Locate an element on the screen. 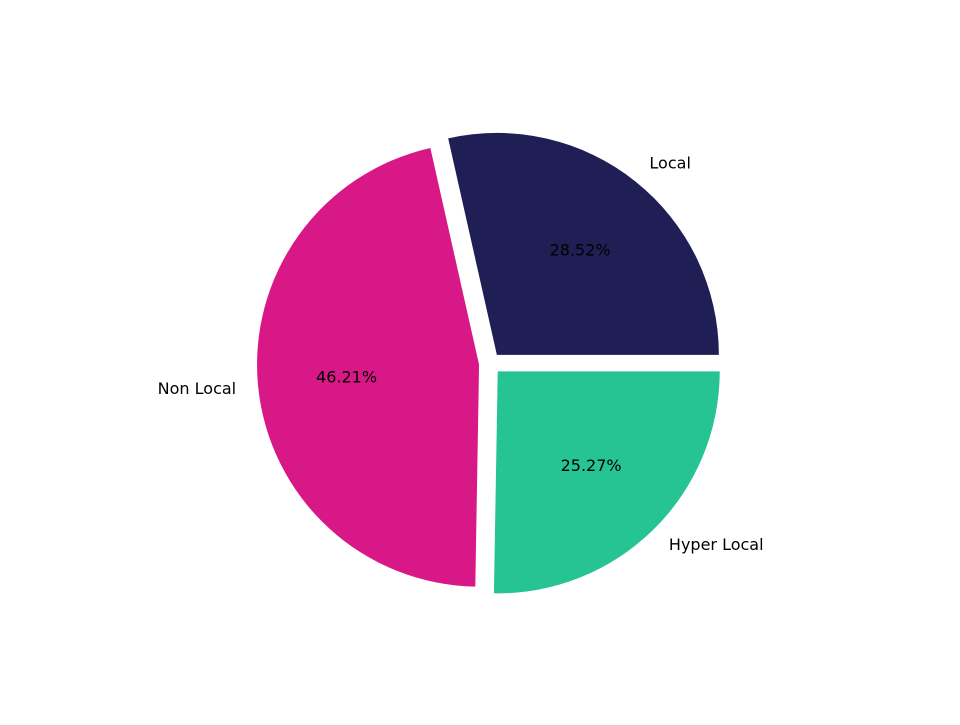 This screenshot has height=725, width=960. slice-percent-label: 25.27% is located at coordinates (591, 465).